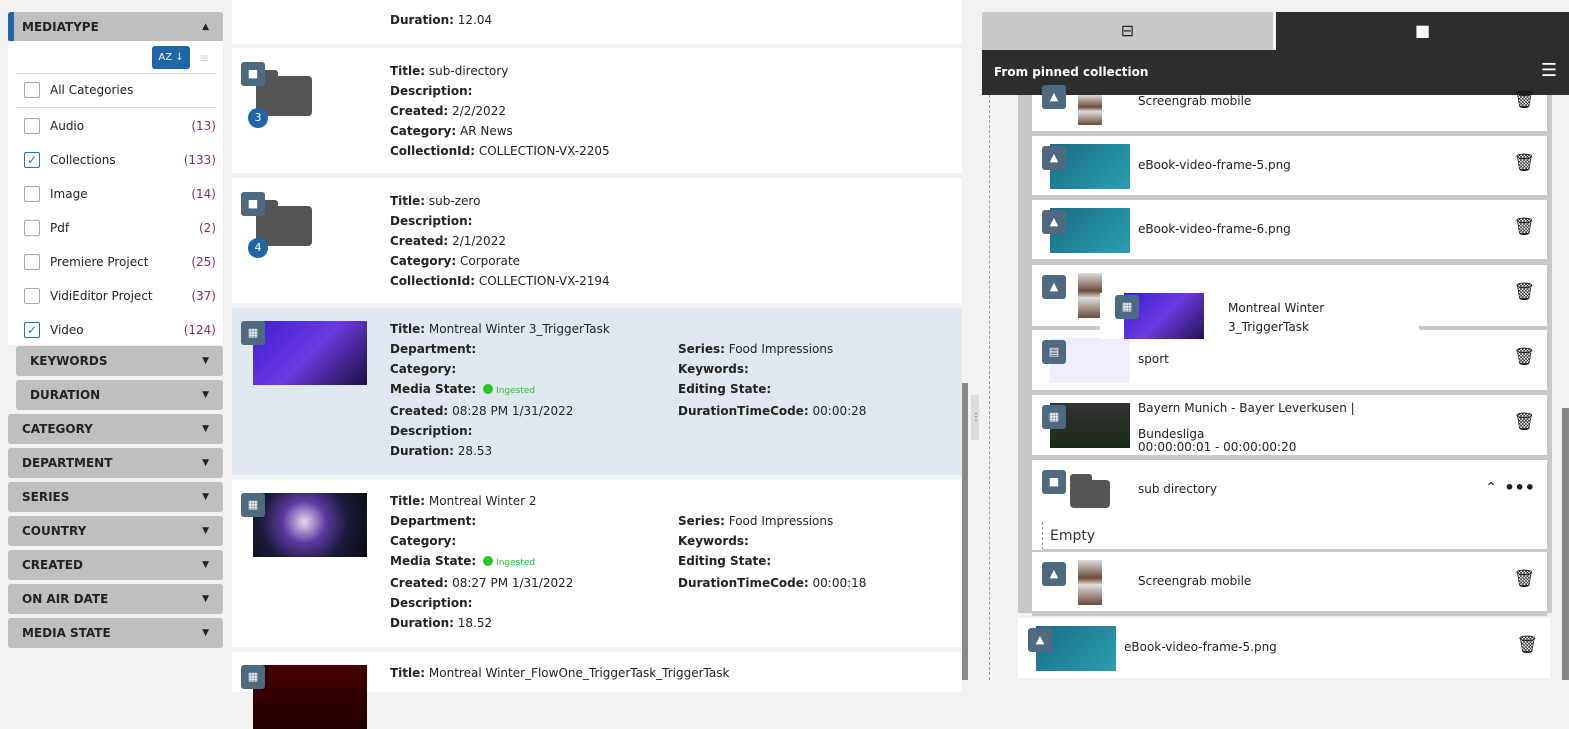 This screenshot has width=1569, height=729. I want to click on sort-count-icon: ≡, so click(204, 58).